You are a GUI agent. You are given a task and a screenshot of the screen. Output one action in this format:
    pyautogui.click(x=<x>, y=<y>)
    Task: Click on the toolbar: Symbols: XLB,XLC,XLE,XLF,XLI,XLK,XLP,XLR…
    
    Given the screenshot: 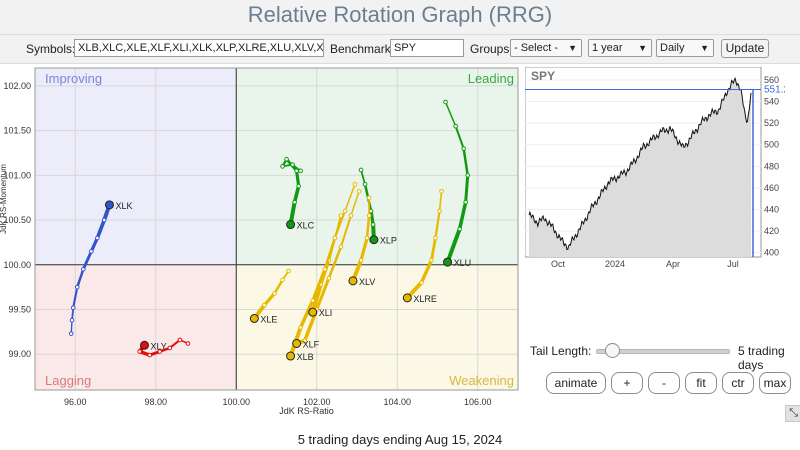 What is the action you would take?
    pyautogui.click(x=400, y=49)
    